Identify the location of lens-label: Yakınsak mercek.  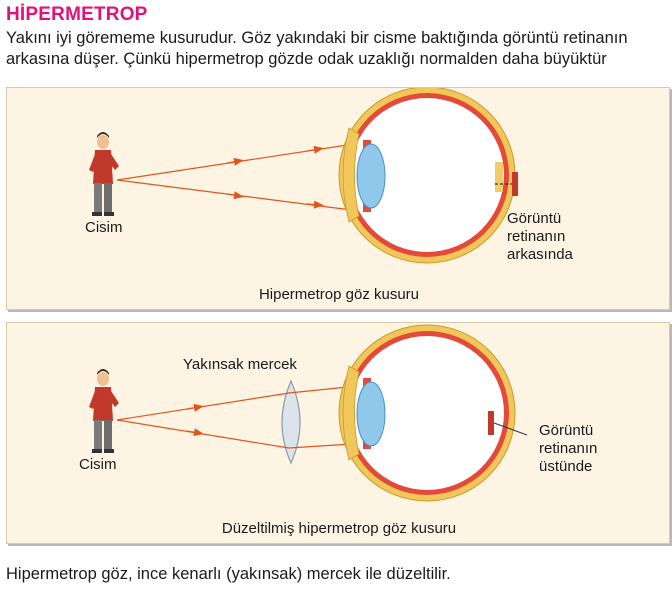
(240, 364).